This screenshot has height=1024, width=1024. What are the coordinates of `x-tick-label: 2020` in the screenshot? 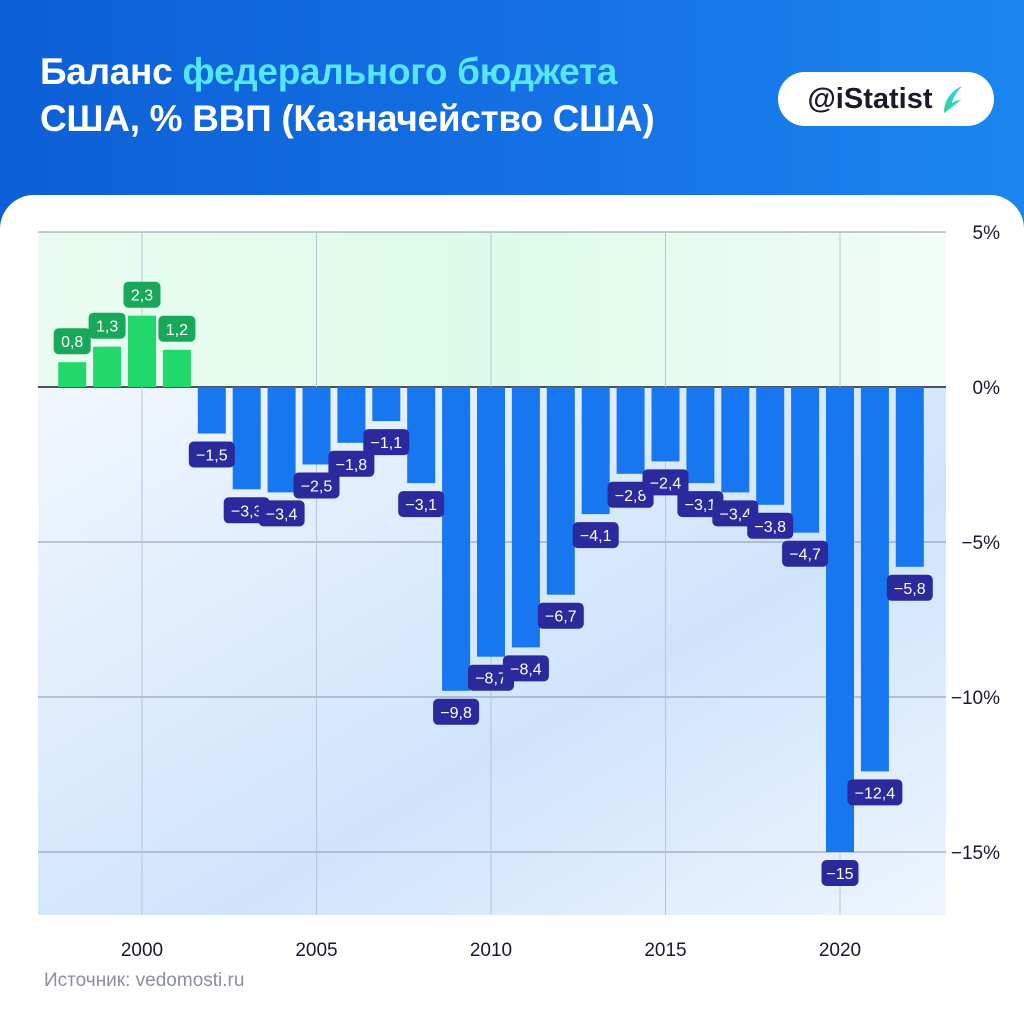 It's located at (840, 950).